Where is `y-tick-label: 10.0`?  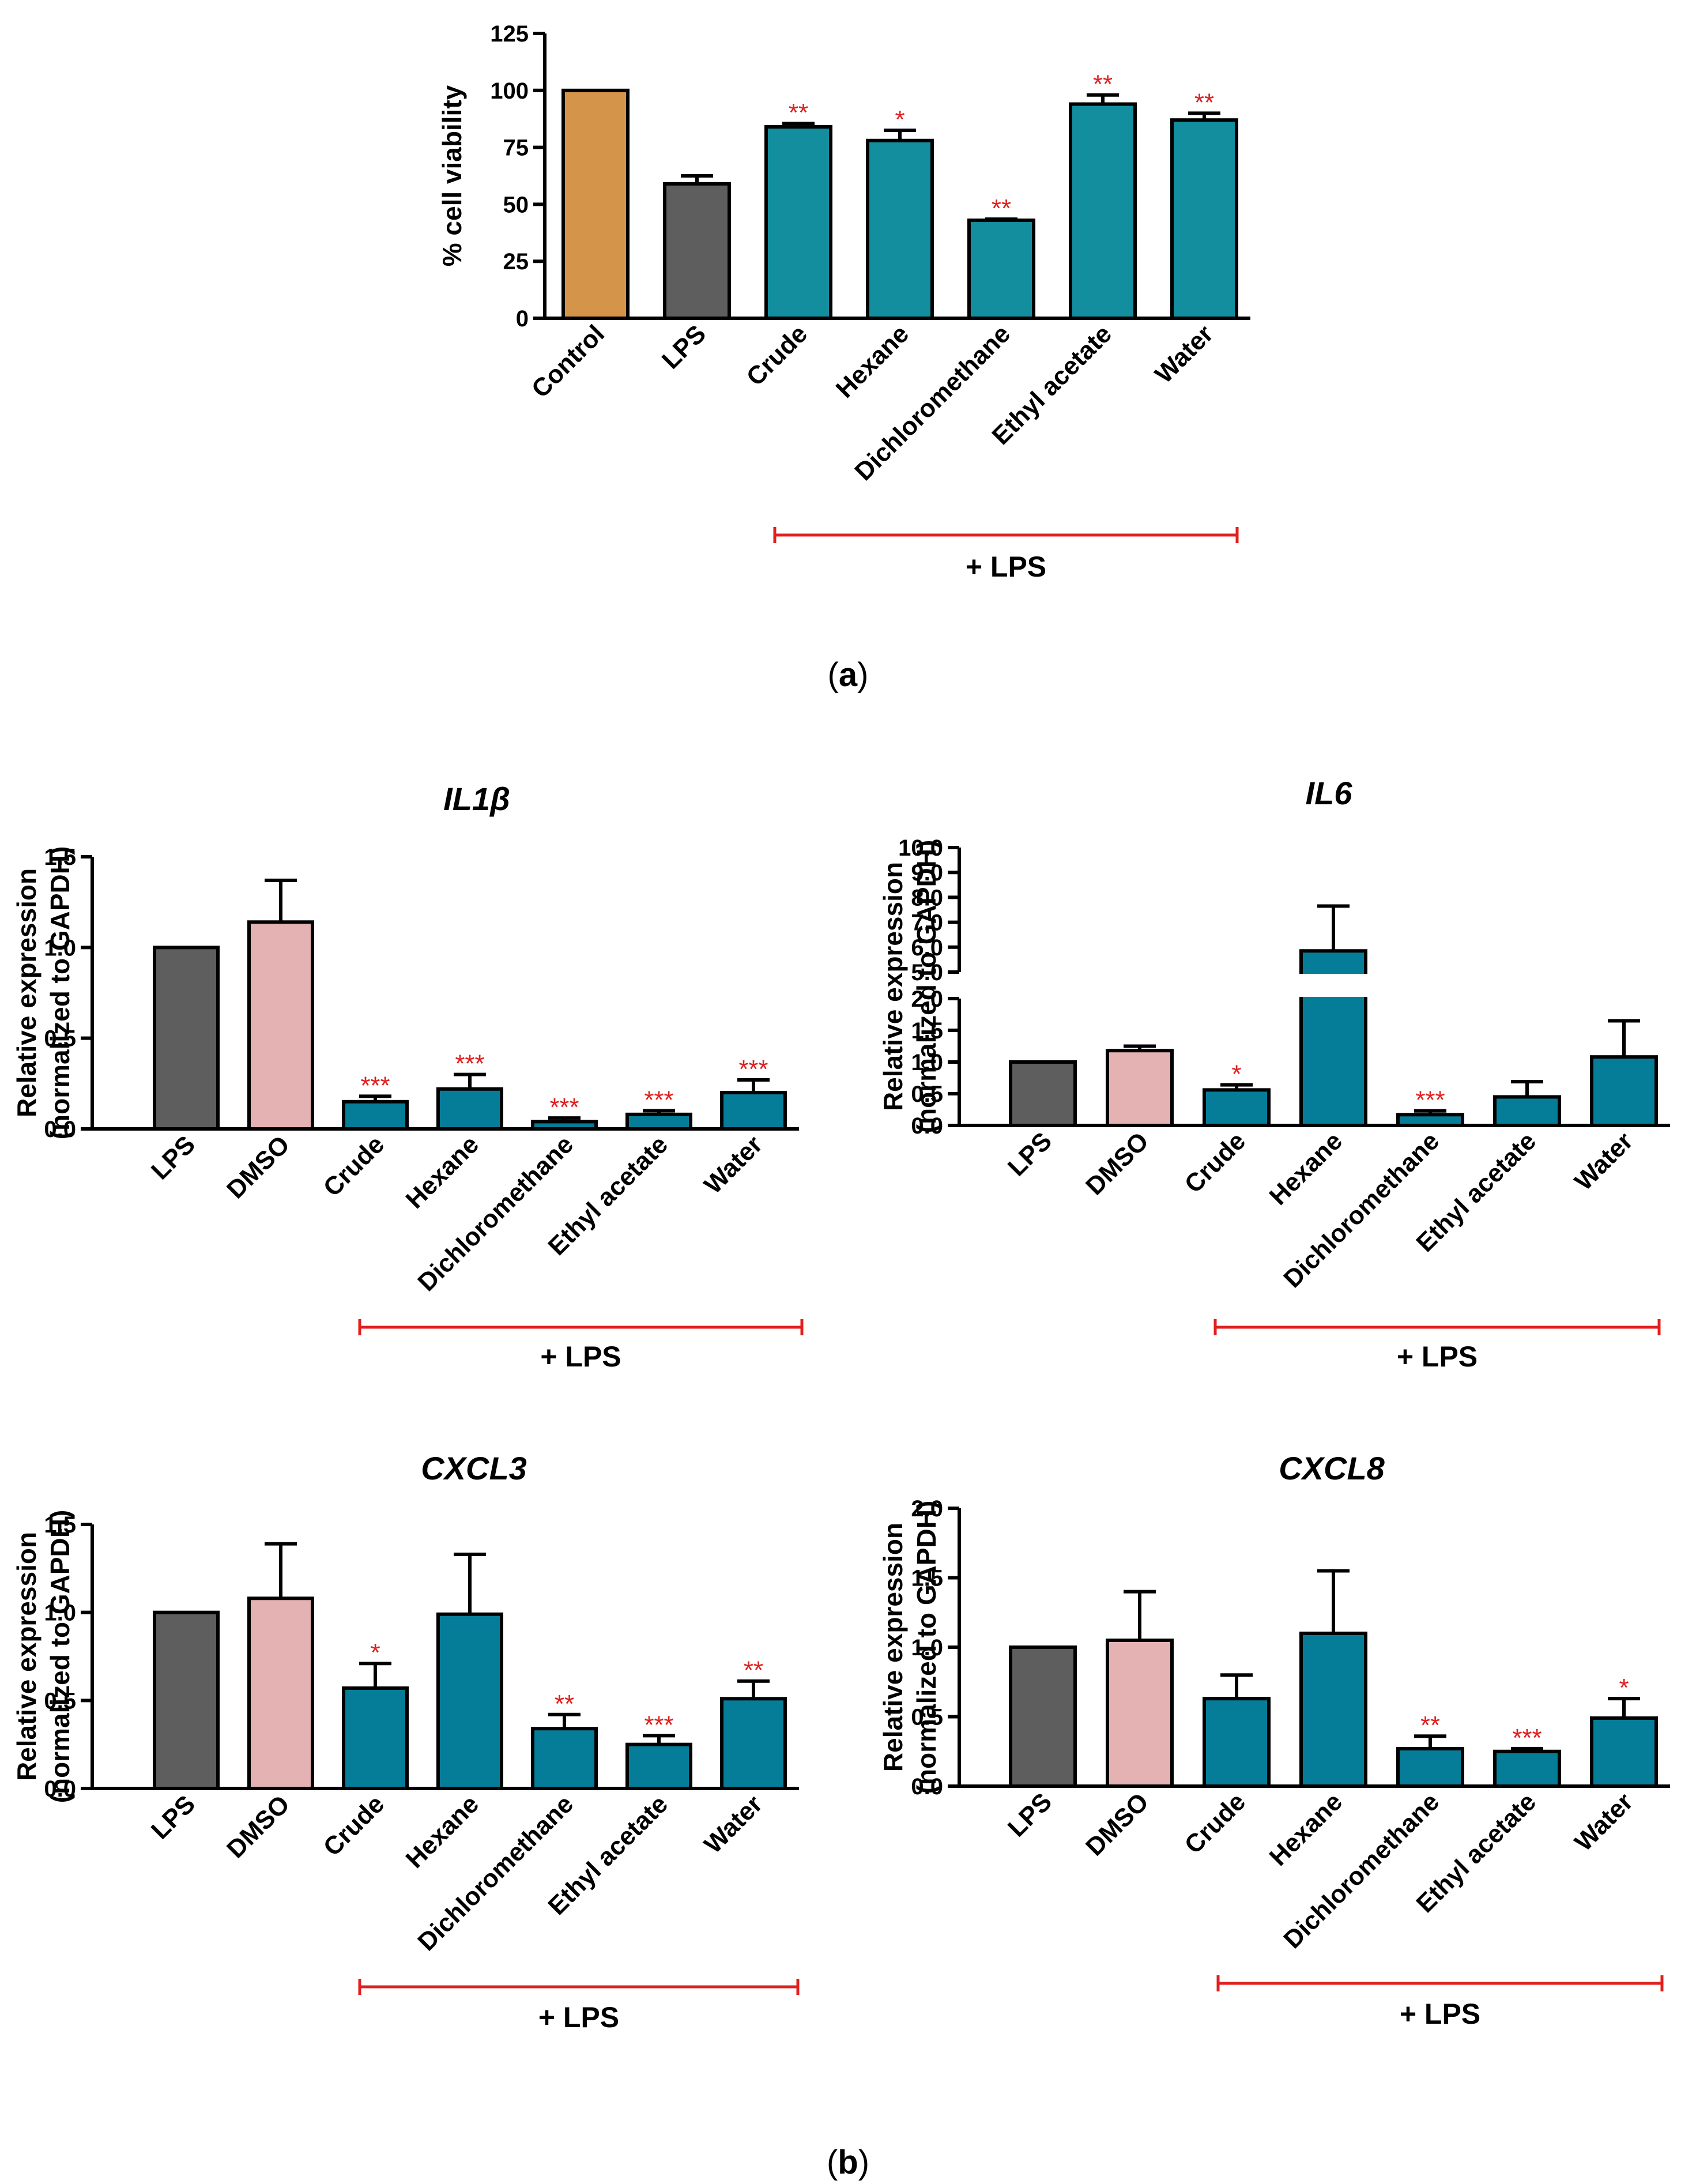
y-tick-label: 10.0 is located at coordinates (921, 848).